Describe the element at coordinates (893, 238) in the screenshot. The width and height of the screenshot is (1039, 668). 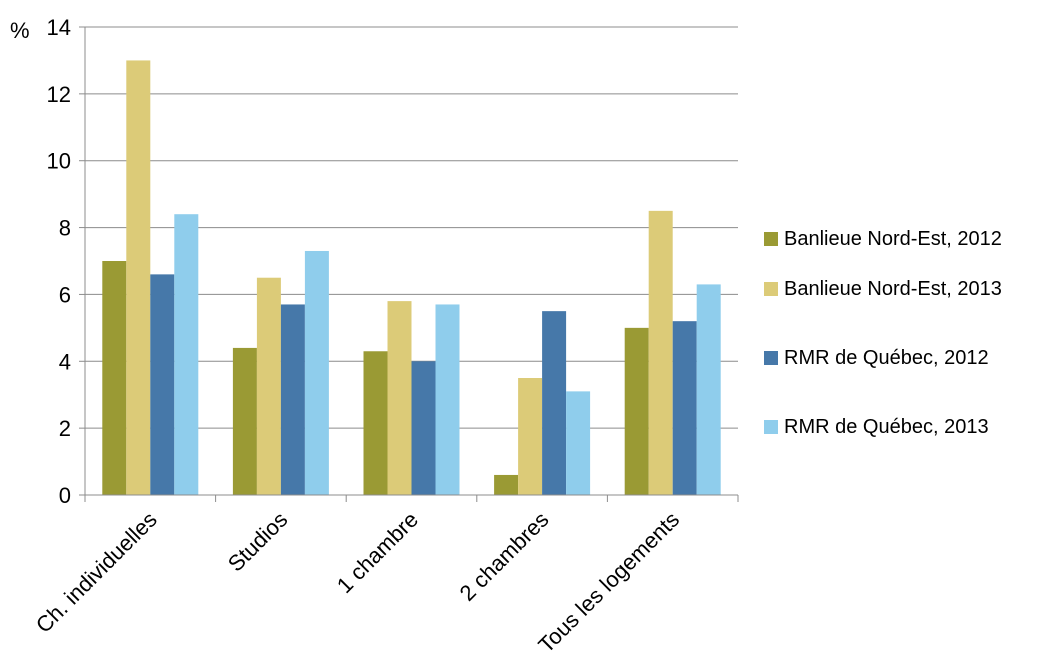
I see `legend-label-series-1: Banlieue Nord-Est, 2012` at that location.